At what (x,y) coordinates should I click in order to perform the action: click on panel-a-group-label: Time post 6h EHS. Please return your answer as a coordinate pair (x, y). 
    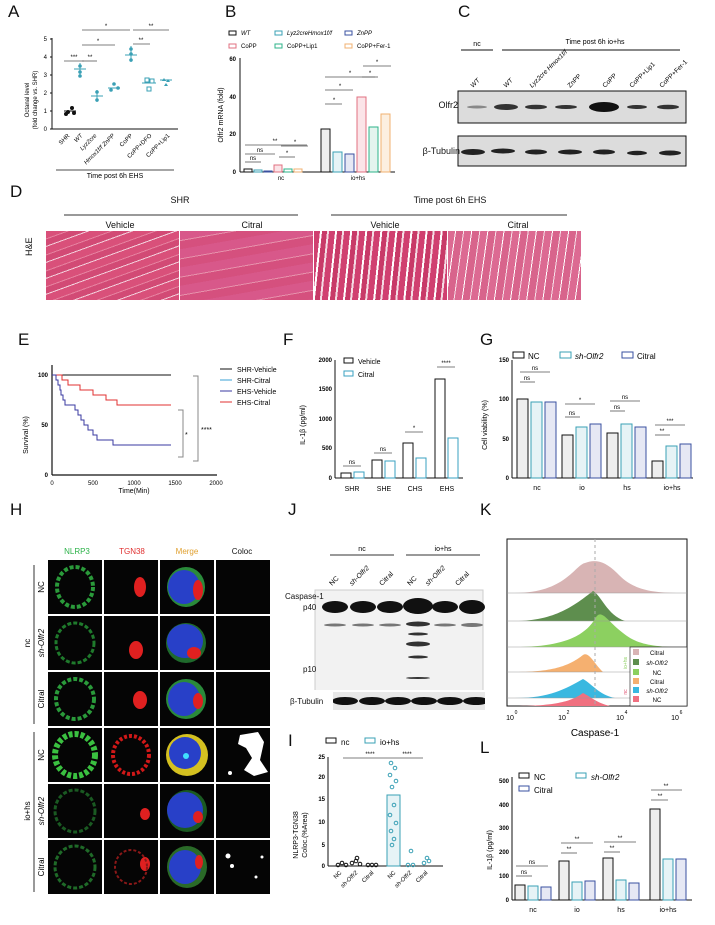
    Looking at the image, I should click on (115, 176).